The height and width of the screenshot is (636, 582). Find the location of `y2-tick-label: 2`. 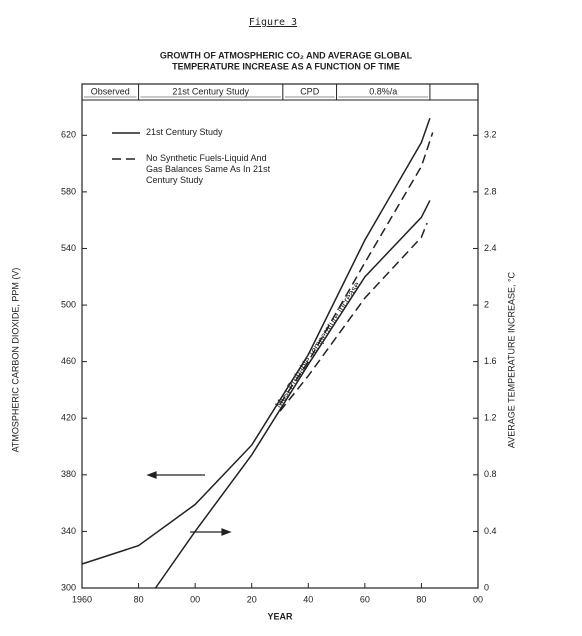

y2-tick-label: 2 is located at coordinates (486, 304).